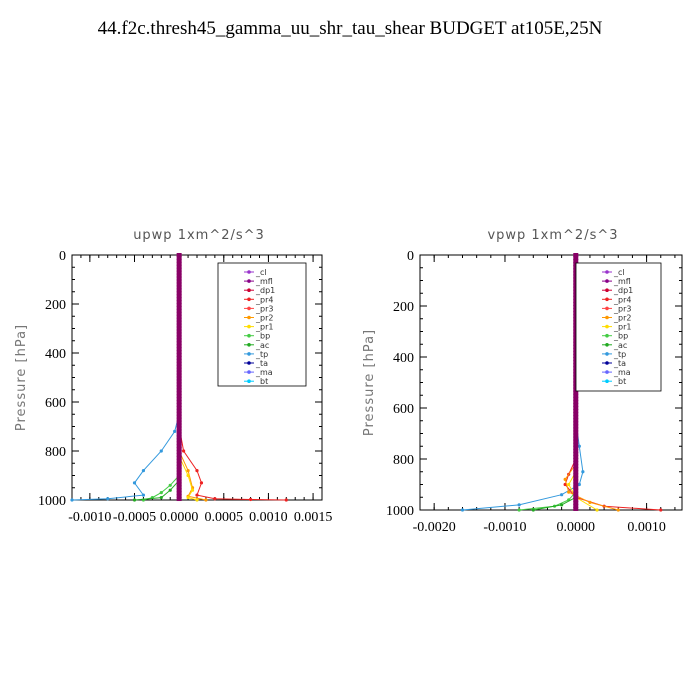 Image resolution: width=700 pixels, height=700 pixels. What do you see at coordinates (622, 308) in the screenshot?
I see `legend-label: _pr3` at bounding box center [622, 308].